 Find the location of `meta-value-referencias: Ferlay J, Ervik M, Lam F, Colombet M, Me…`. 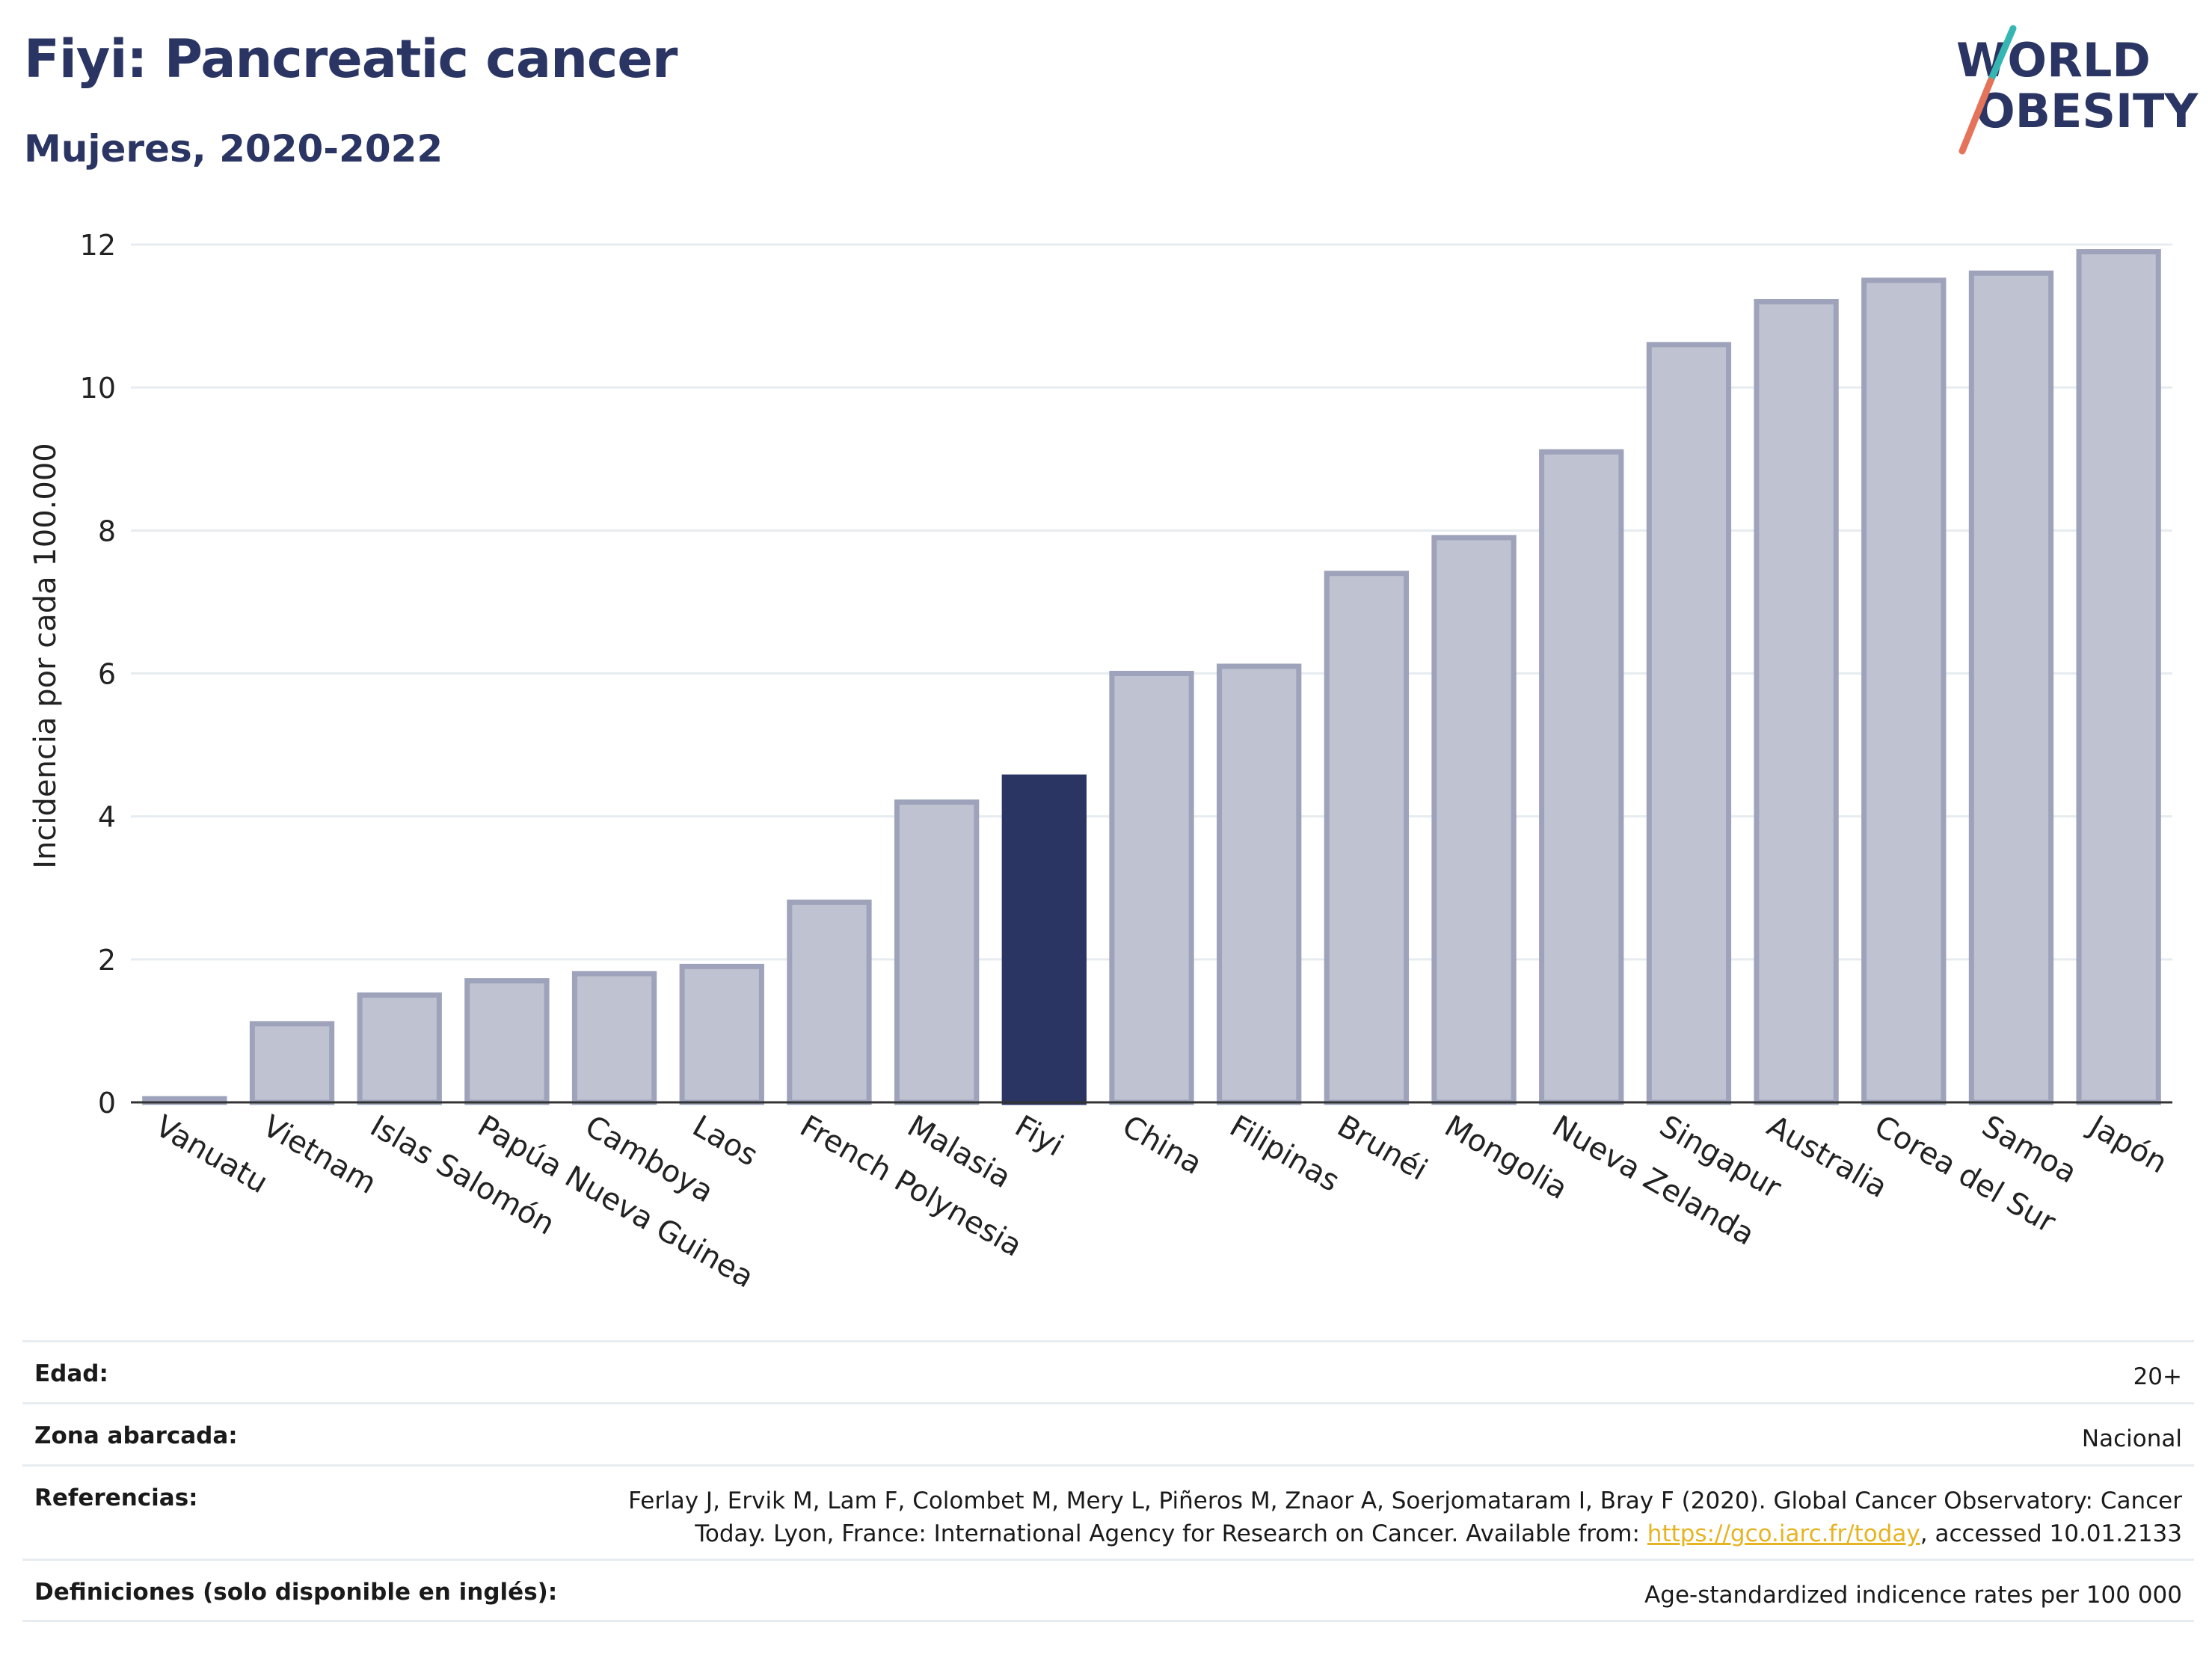

meta-value-referencias: Ferlay J, Ervik M, Lam F, Colombet M, Me… is located at coordinates (1405, 1517).